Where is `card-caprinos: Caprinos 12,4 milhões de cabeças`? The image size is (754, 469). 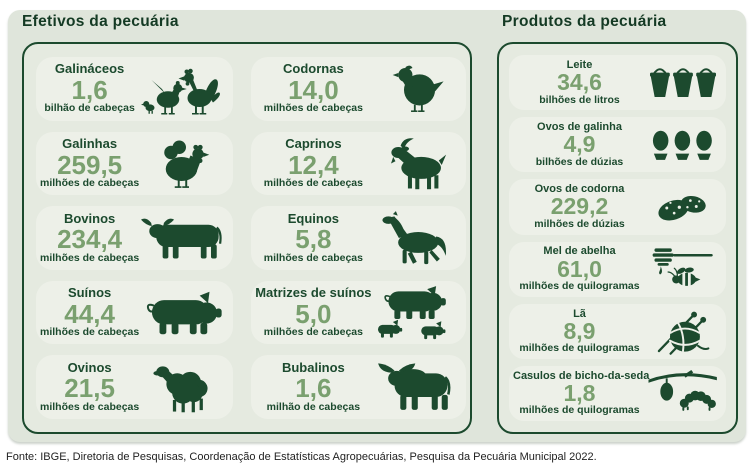 card-caprinos: Caprinos 12,4 milhões de cabeças is located at coordinates (358, 163).